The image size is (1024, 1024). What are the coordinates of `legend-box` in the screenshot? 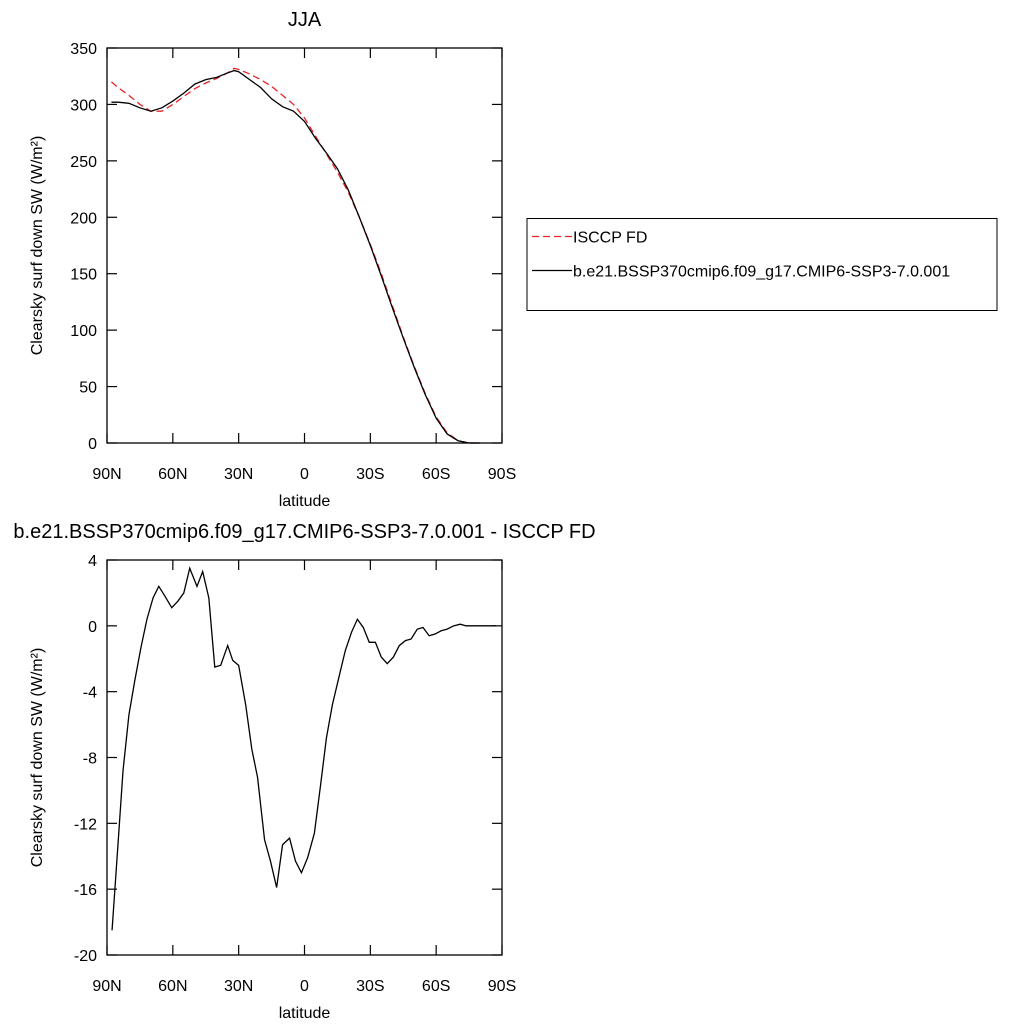 It's located at (762, 264).